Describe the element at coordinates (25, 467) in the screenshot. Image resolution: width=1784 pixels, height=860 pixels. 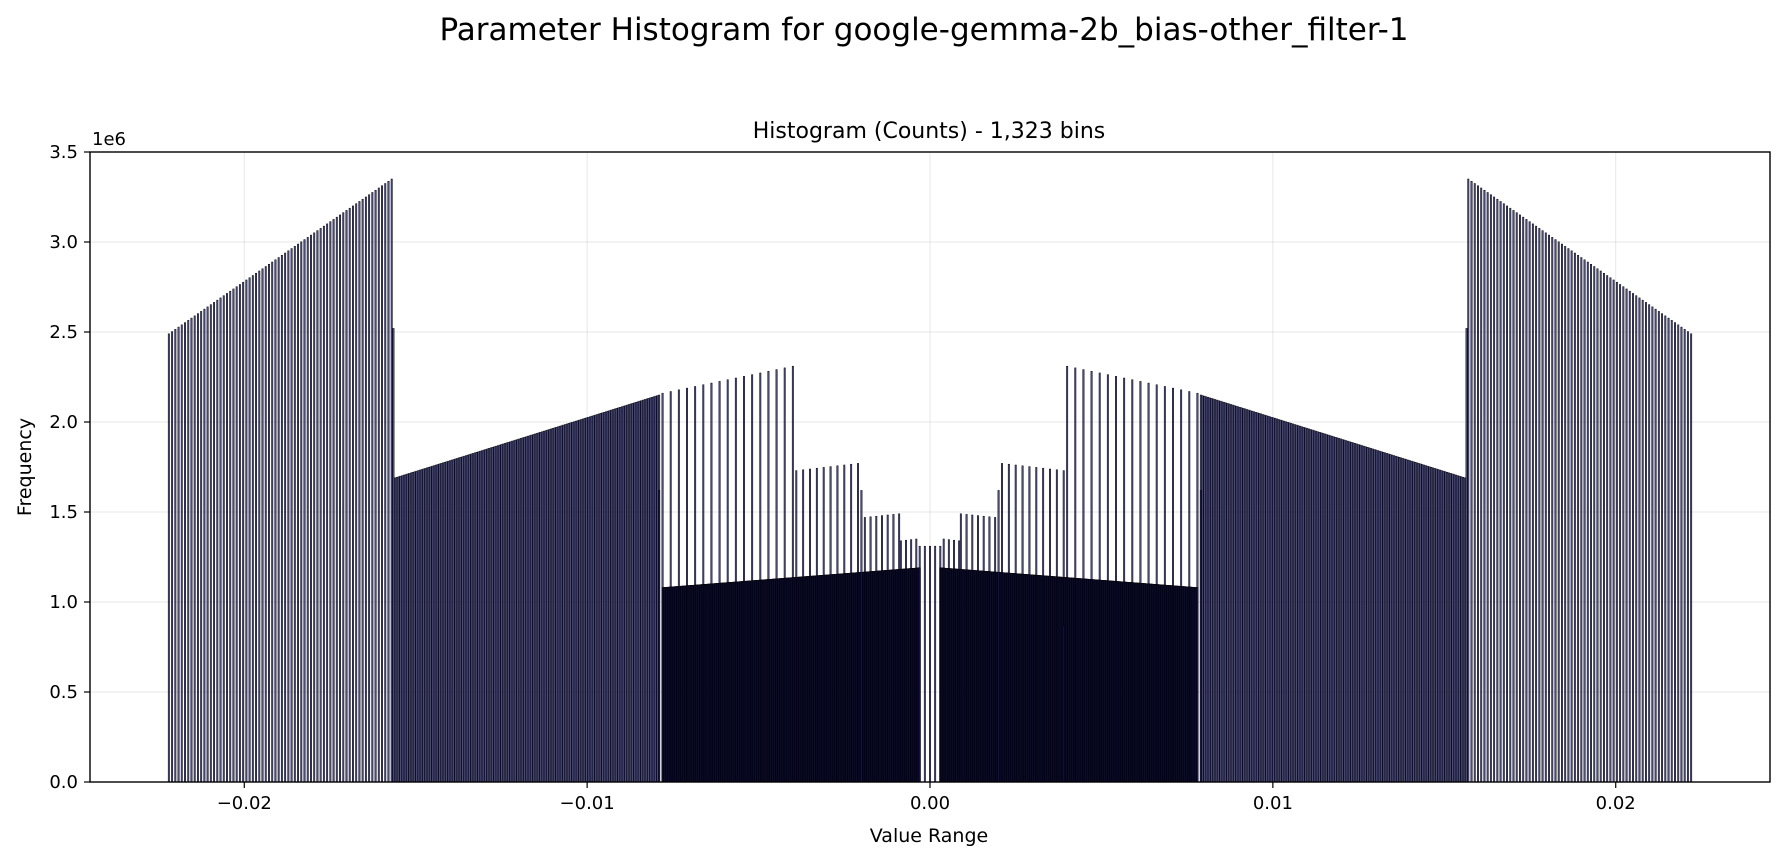
I see `y-axis-label: Frequency` at that location.